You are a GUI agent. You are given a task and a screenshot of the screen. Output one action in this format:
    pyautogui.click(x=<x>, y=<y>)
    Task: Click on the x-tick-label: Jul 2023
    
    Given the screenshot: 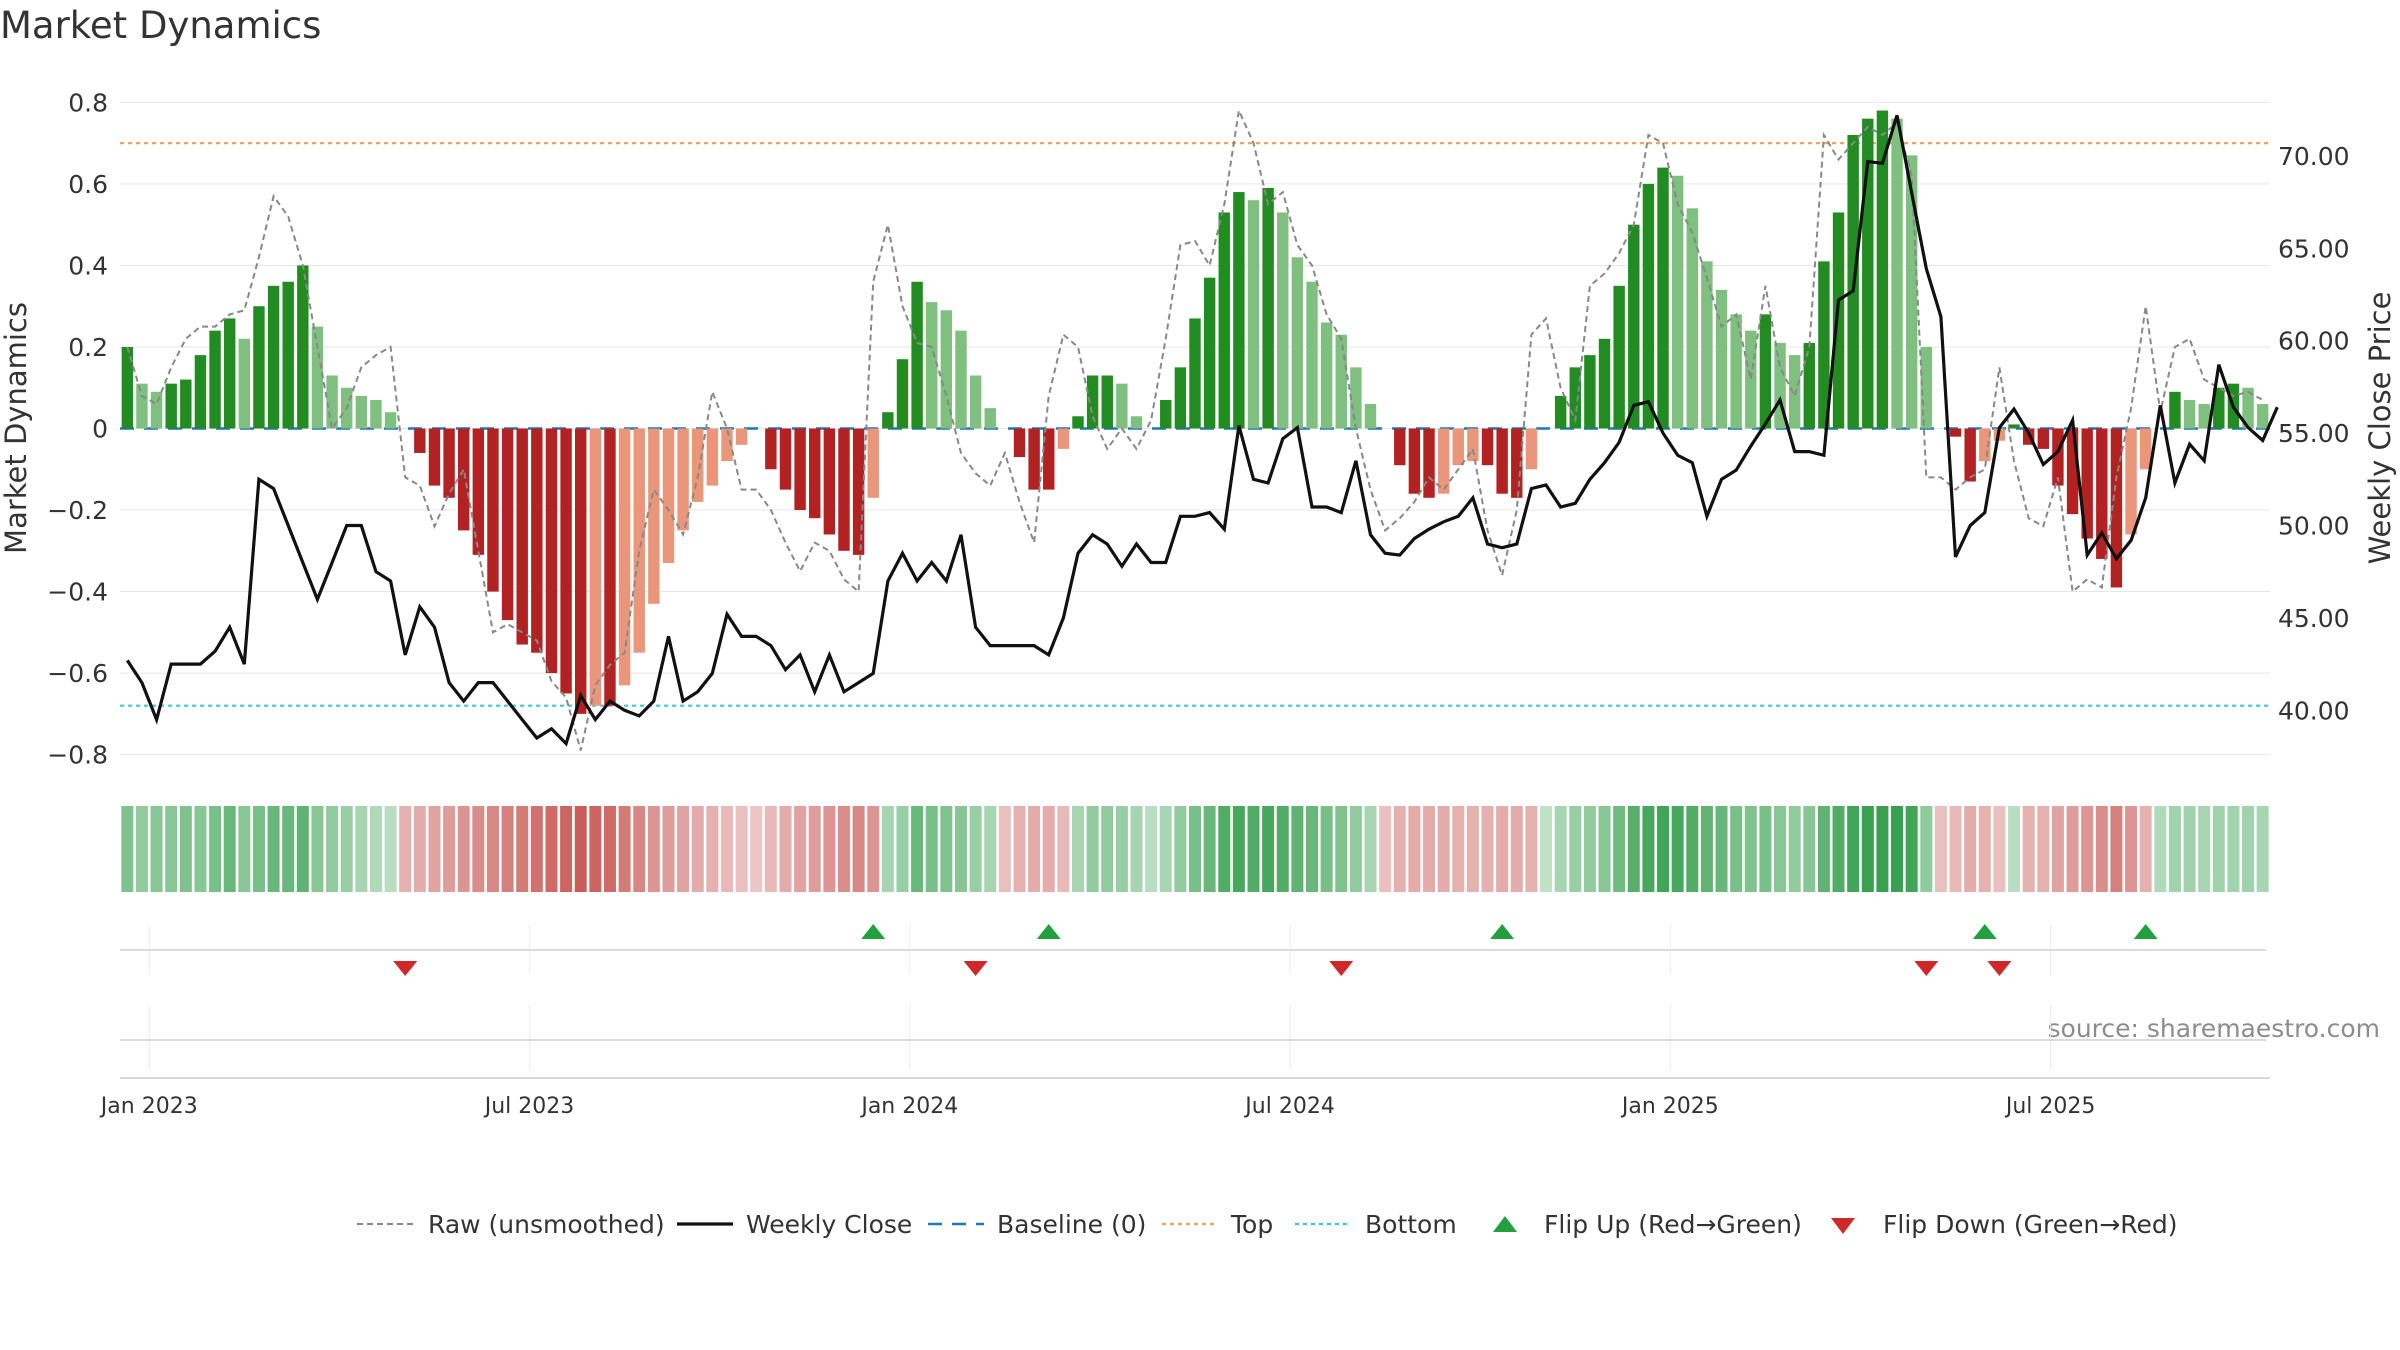 What is the action you would take?
    pyautogui.click(x=529, y=1106)
    